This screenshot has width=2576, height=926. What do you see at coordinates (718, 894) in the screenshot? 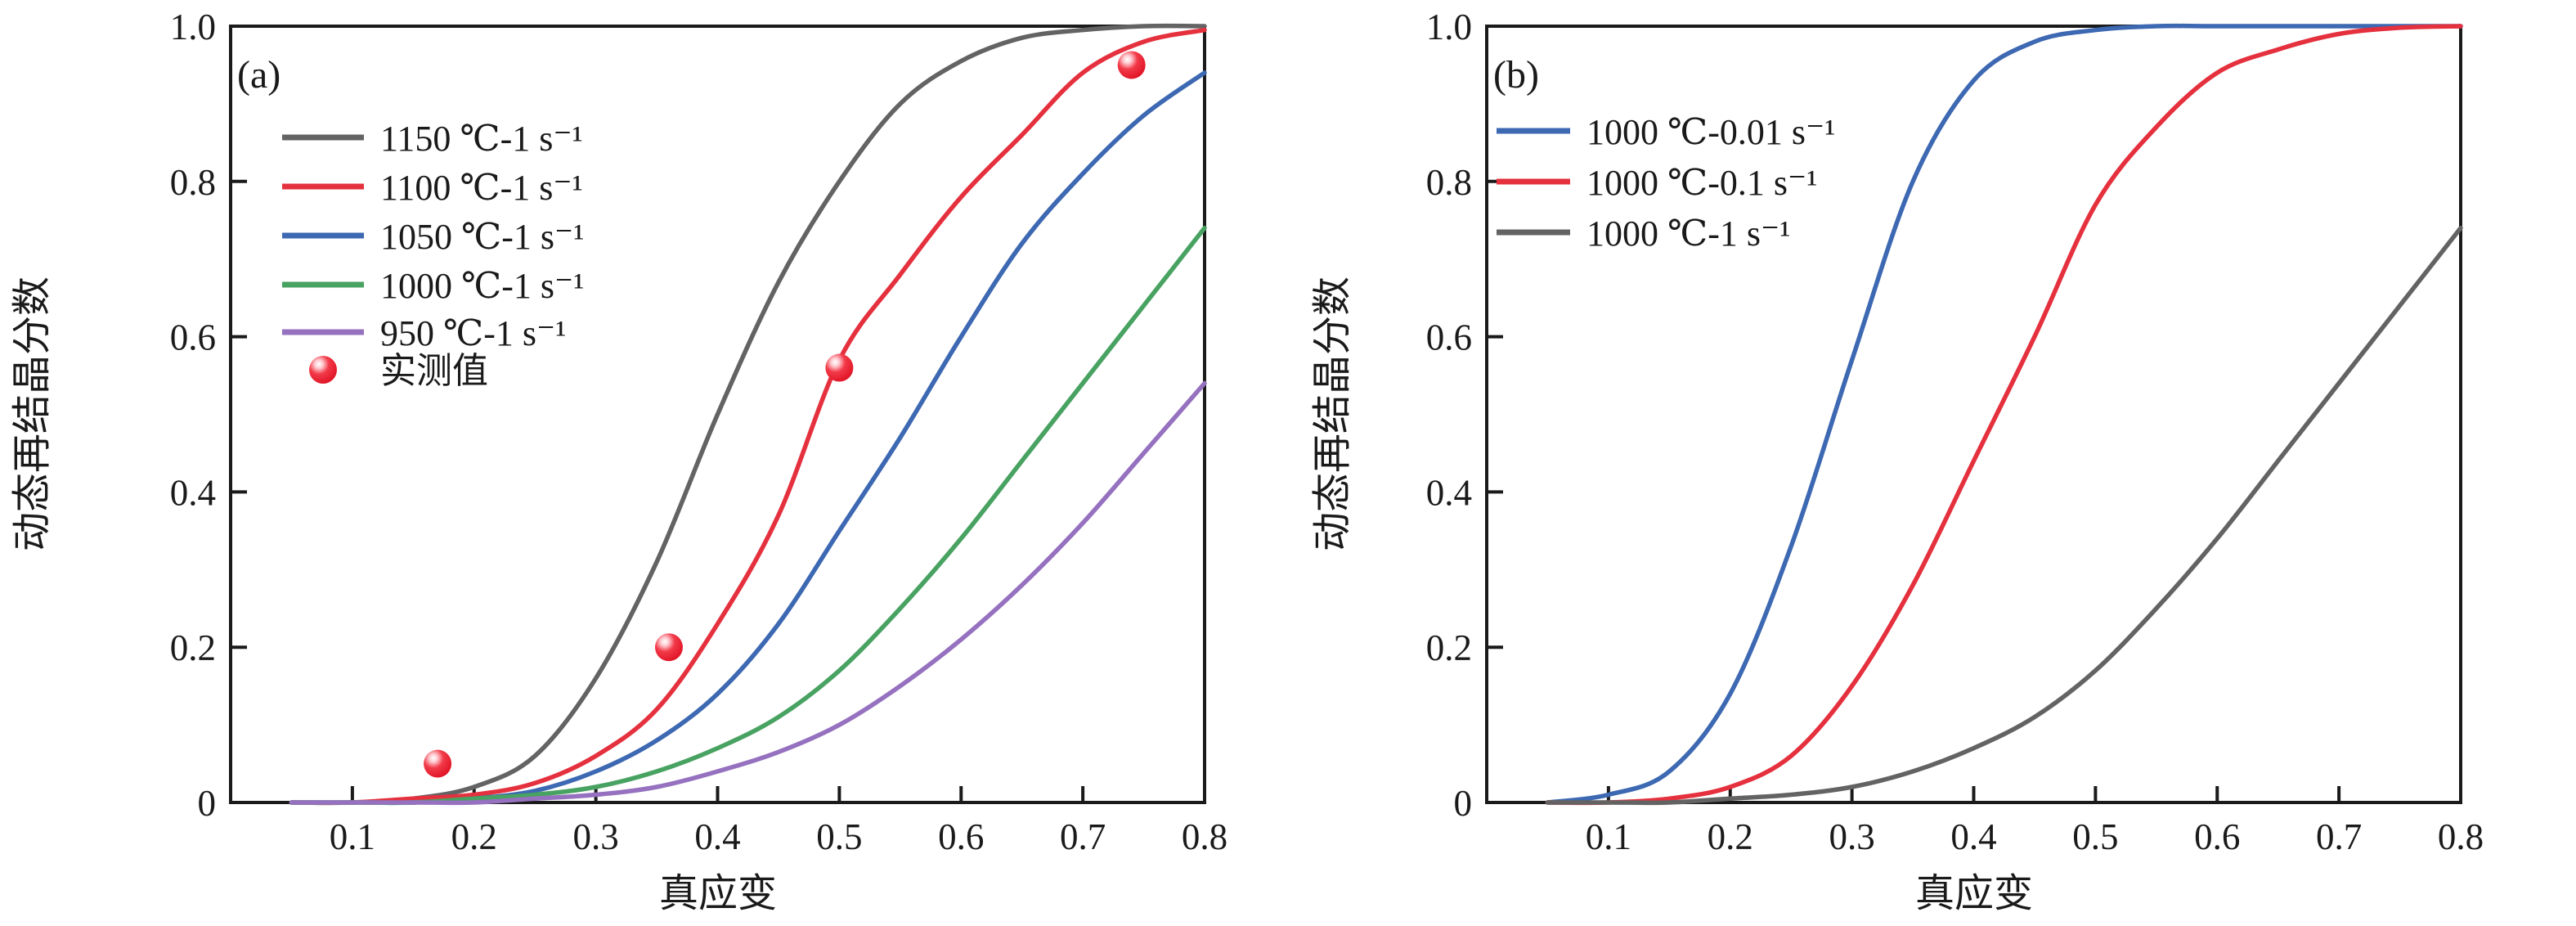
I see `x-axis-title-a: 真应变` at bounding box center [718, 894].